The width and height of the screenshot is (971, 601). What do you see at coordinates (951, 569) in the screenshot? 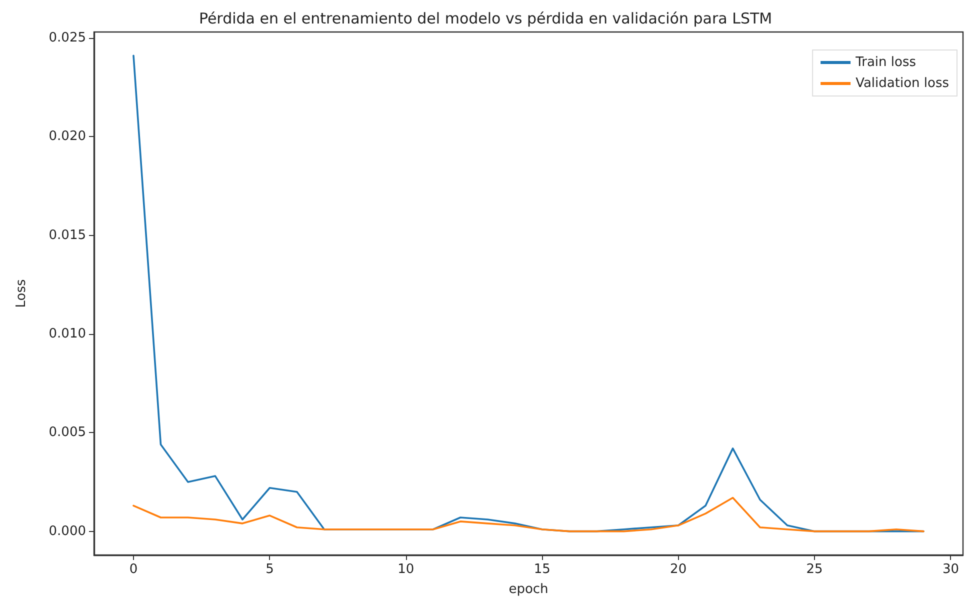
I see `x-tick-label: 30` at bounding box center [951, 569].